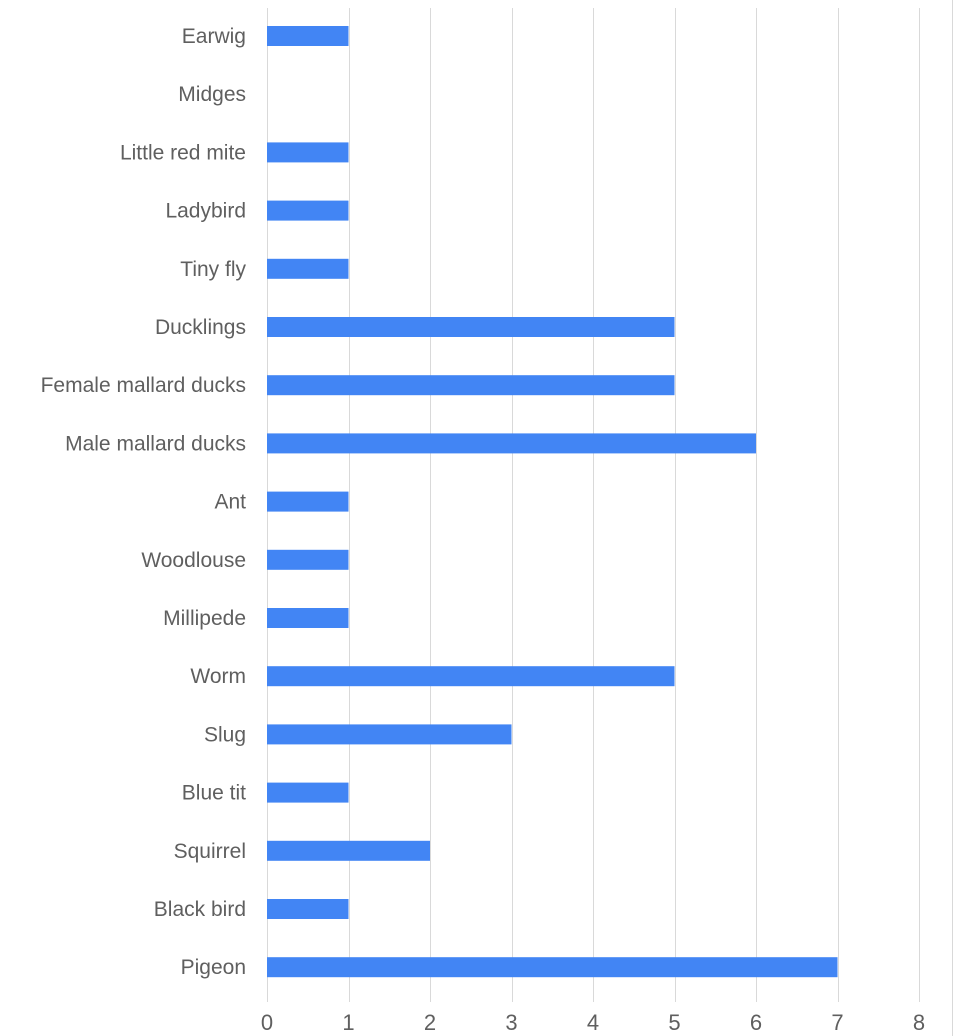 The width and height of the screenshot is (955, 1036). I want to click on category-label: Midges, so click(212, 94).